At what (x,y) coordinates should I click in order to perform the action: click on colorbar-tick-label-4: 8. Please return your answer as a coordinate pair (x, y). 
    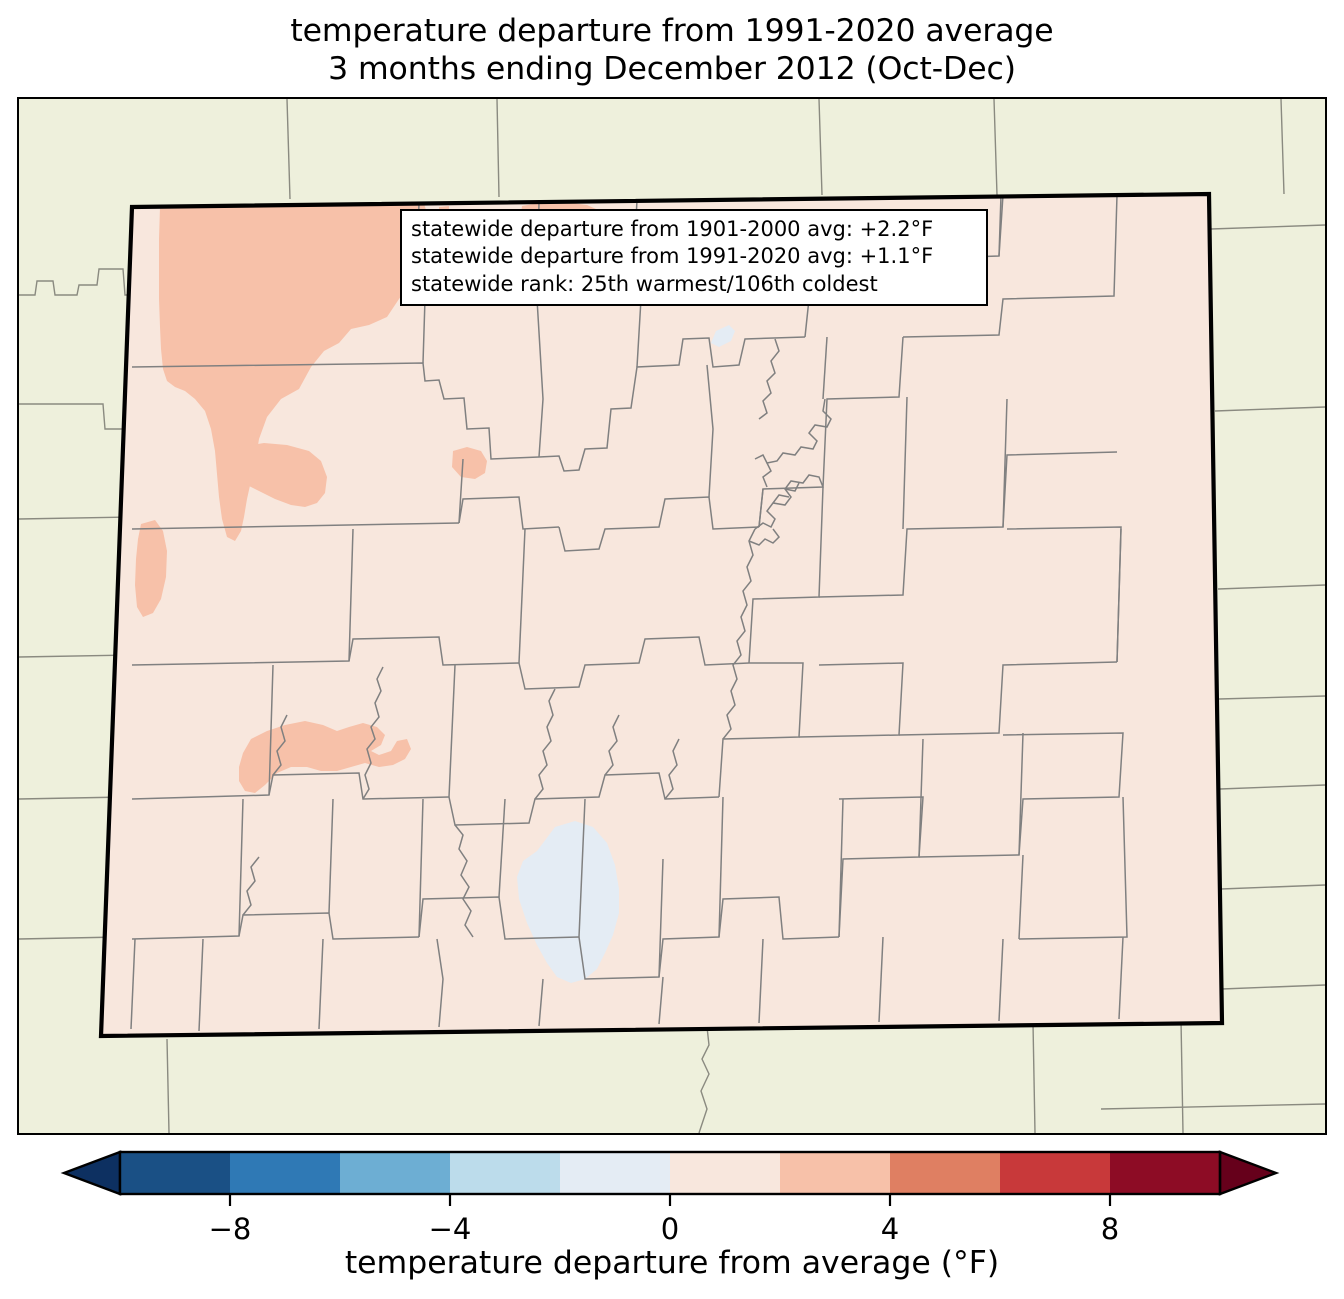
    Looking at the image, I should click on (1110, 1229).